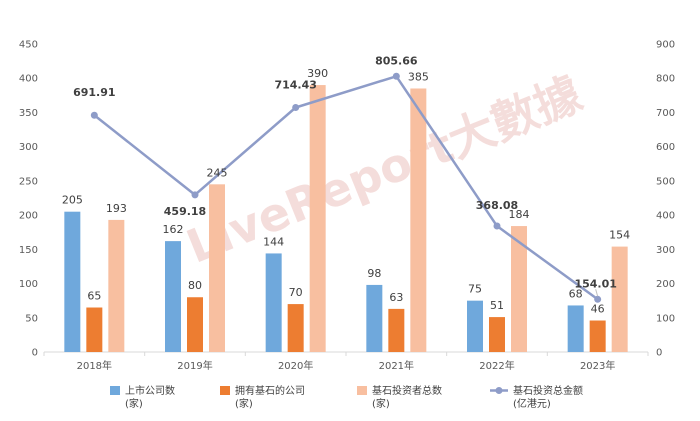 The height and width of the screenshot is (421, 700). What do you see at coordinates (497, 205) in the screenshot?
I see `line-value-label: 368.08` at bounding box center [497, 205].